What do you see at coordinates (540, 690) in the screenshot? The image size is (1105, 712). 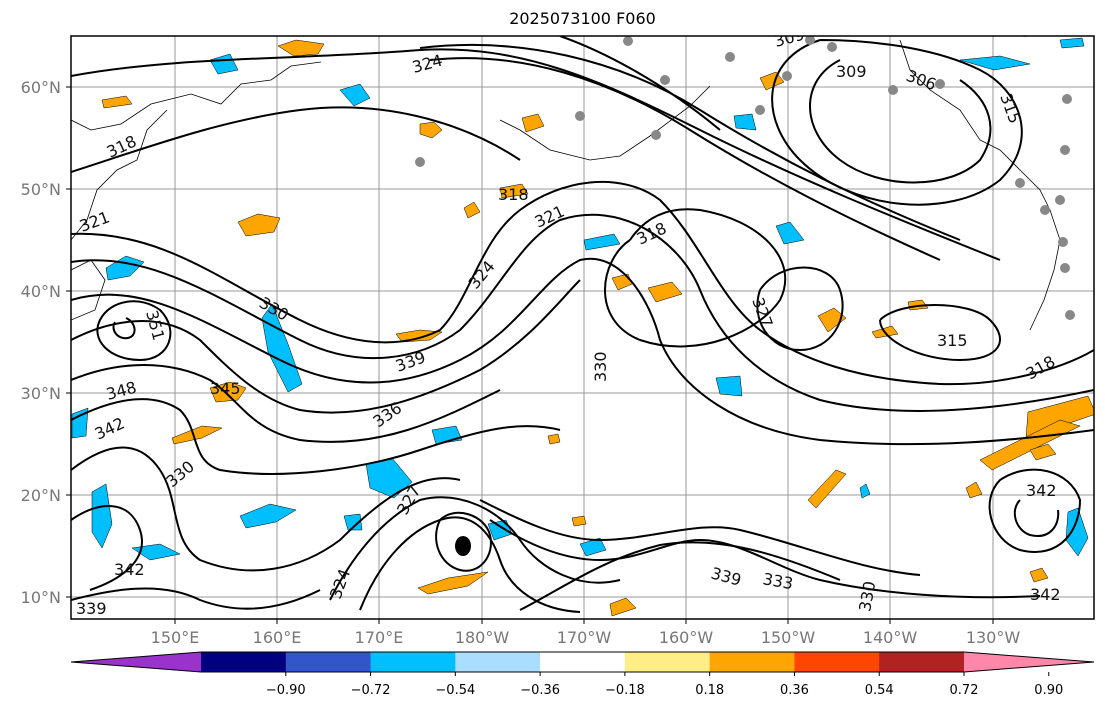 I see `colorbar-tick-label: −0.36` at bounding box center [540, 690].